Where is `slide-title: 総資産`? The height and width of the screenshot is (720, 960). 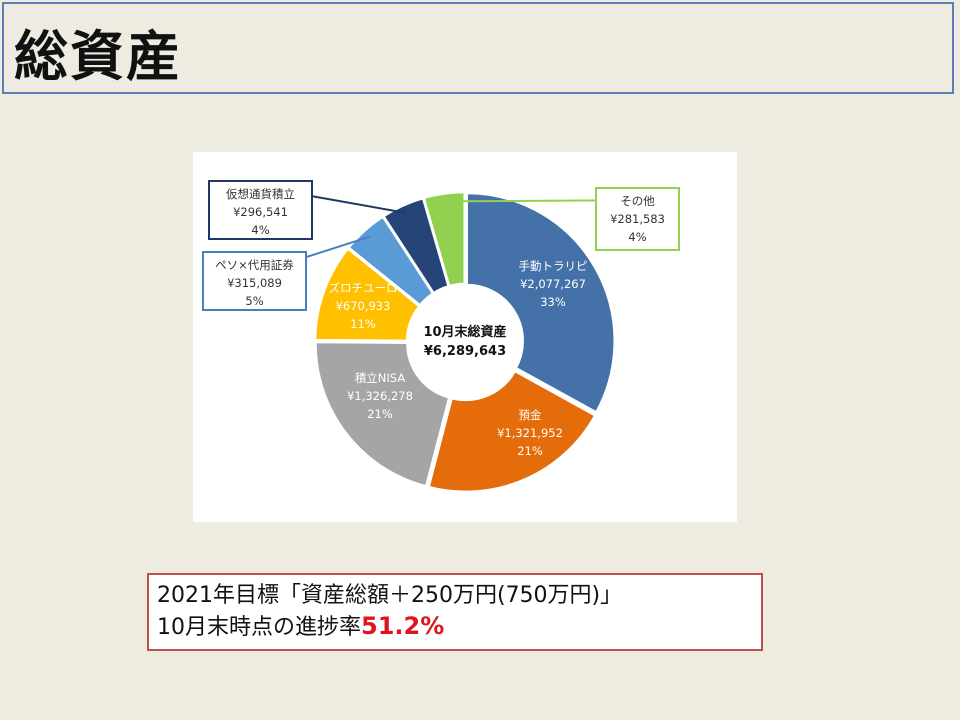 slide-title: 総資産 is located at coordinates (98, 56).